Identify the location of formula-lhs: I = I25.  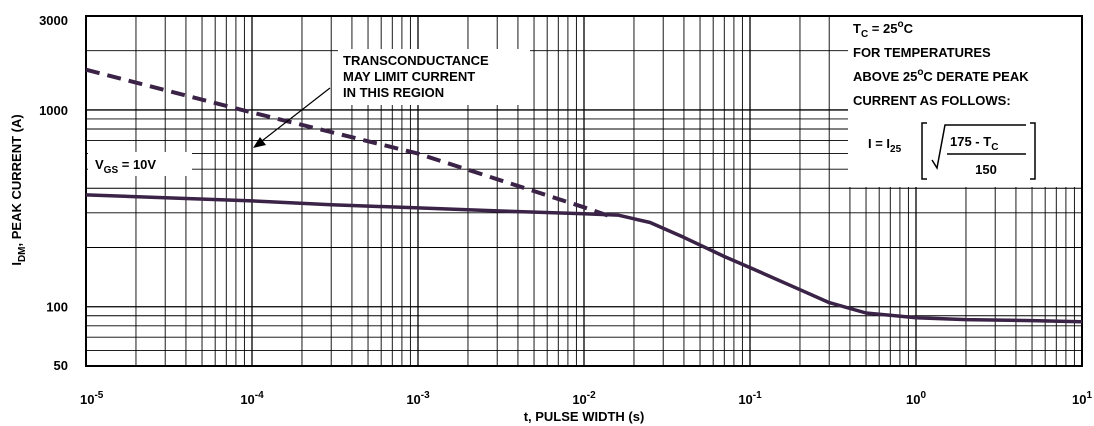
(885, 145).